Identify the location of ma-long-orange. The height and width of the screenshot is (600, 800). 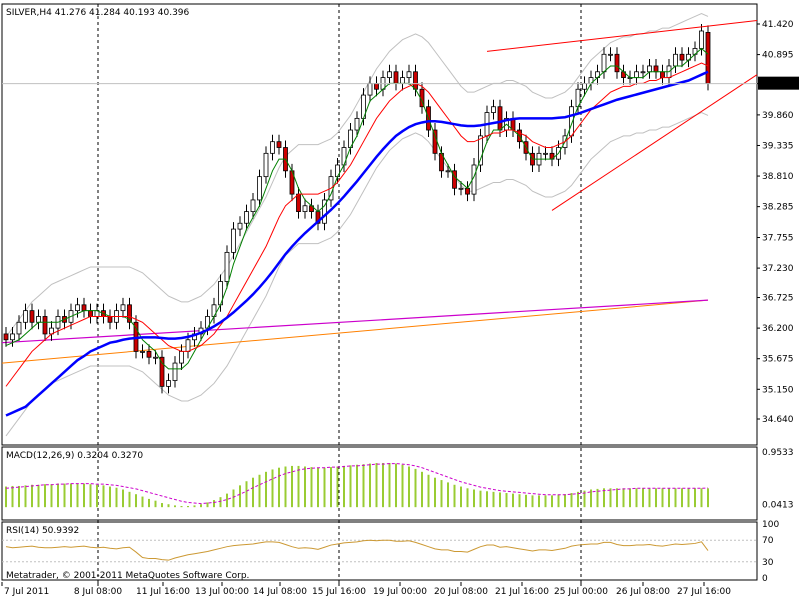
(355, 331).